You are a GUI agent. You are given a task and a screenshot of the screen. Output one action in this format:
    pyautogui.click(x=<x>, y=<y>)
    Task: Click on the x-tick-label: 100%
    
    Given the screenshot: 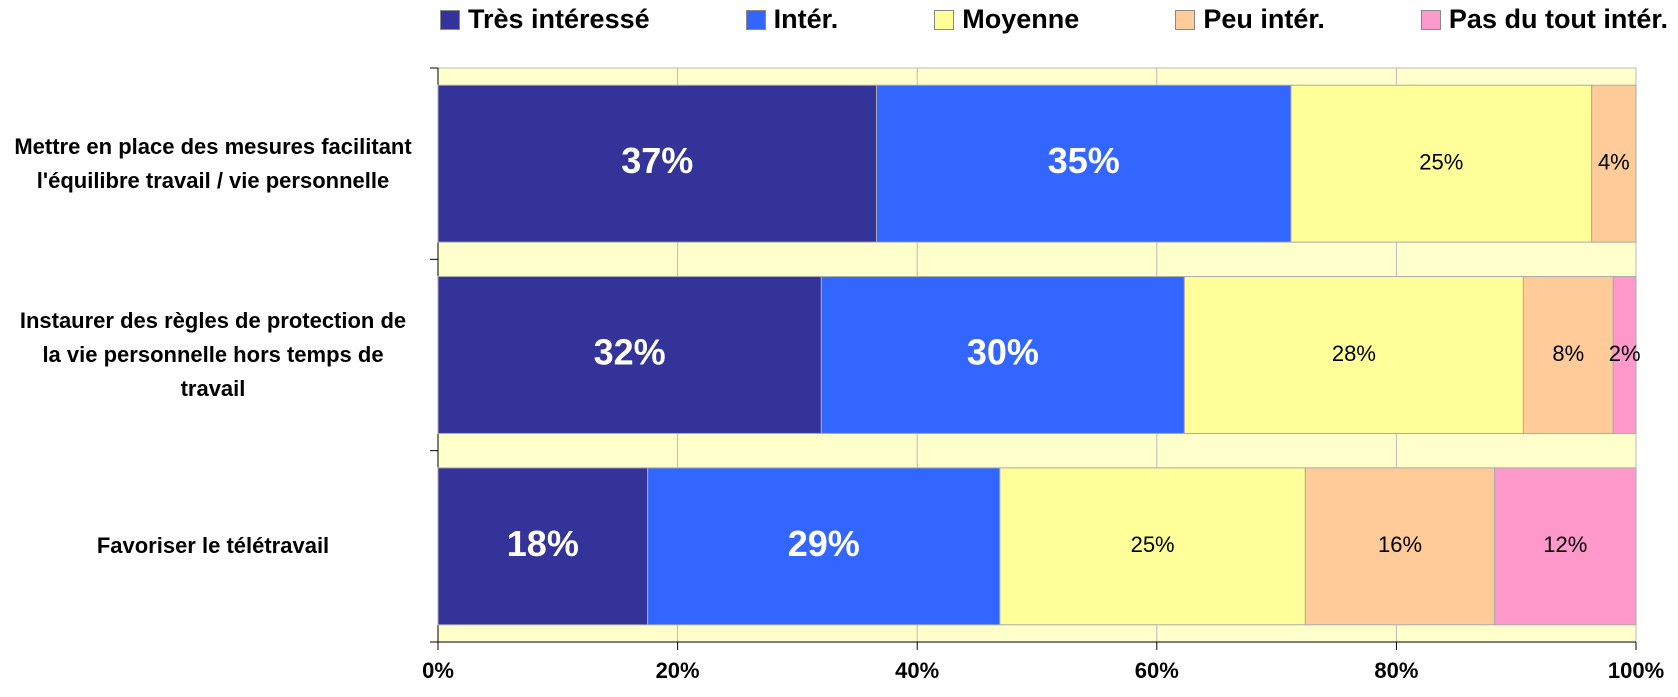 What is the action you would take?
    pyautogui.click(x=1636, y=670)
    